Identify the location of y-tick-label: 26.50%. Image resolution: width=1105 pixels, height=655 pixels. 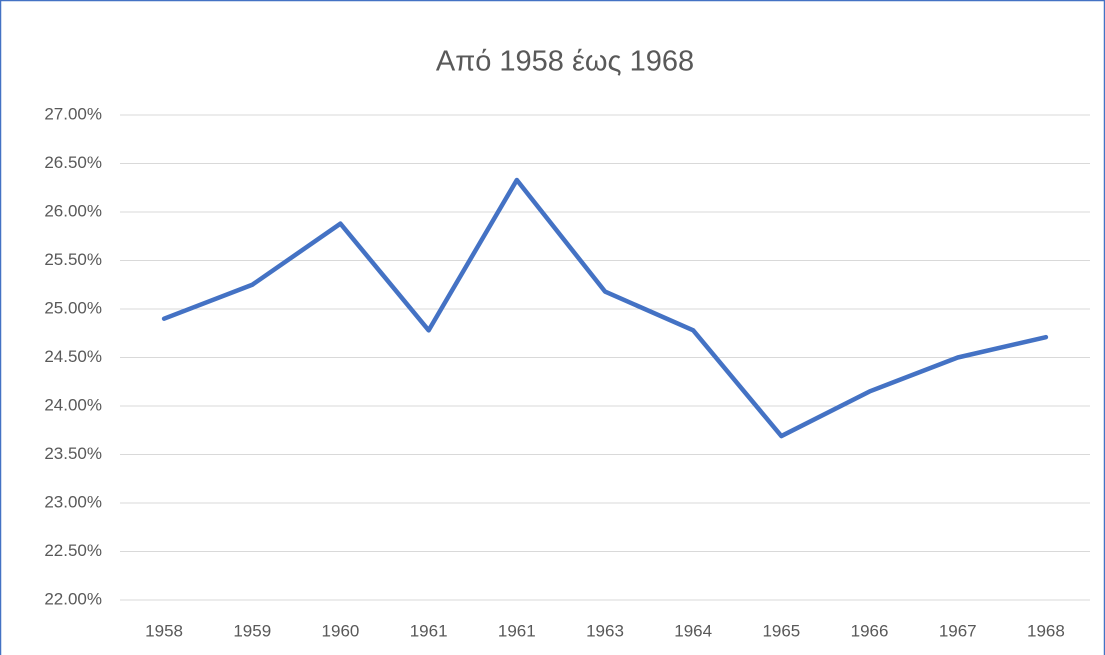
(73, 162).